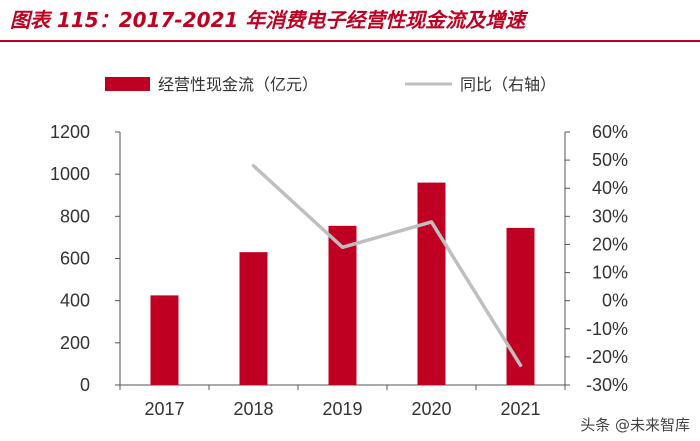 Image resolution: width=700 pixels, height=441 pixels. I want to click on right-tick-label: 40%, so click(610, 188).